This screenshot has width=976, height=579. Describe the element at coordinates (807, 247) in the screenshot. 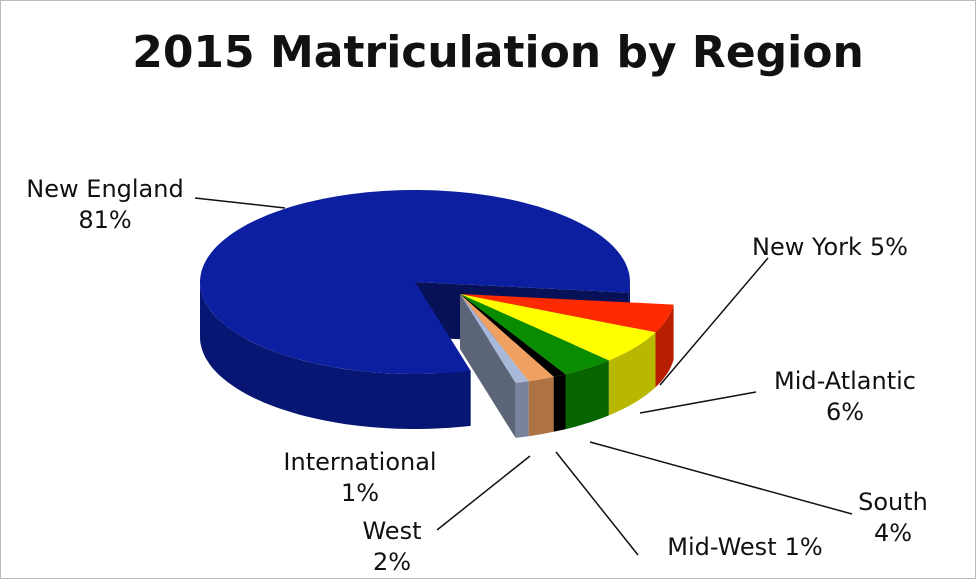

I see `data-label-name: New York` at that location.